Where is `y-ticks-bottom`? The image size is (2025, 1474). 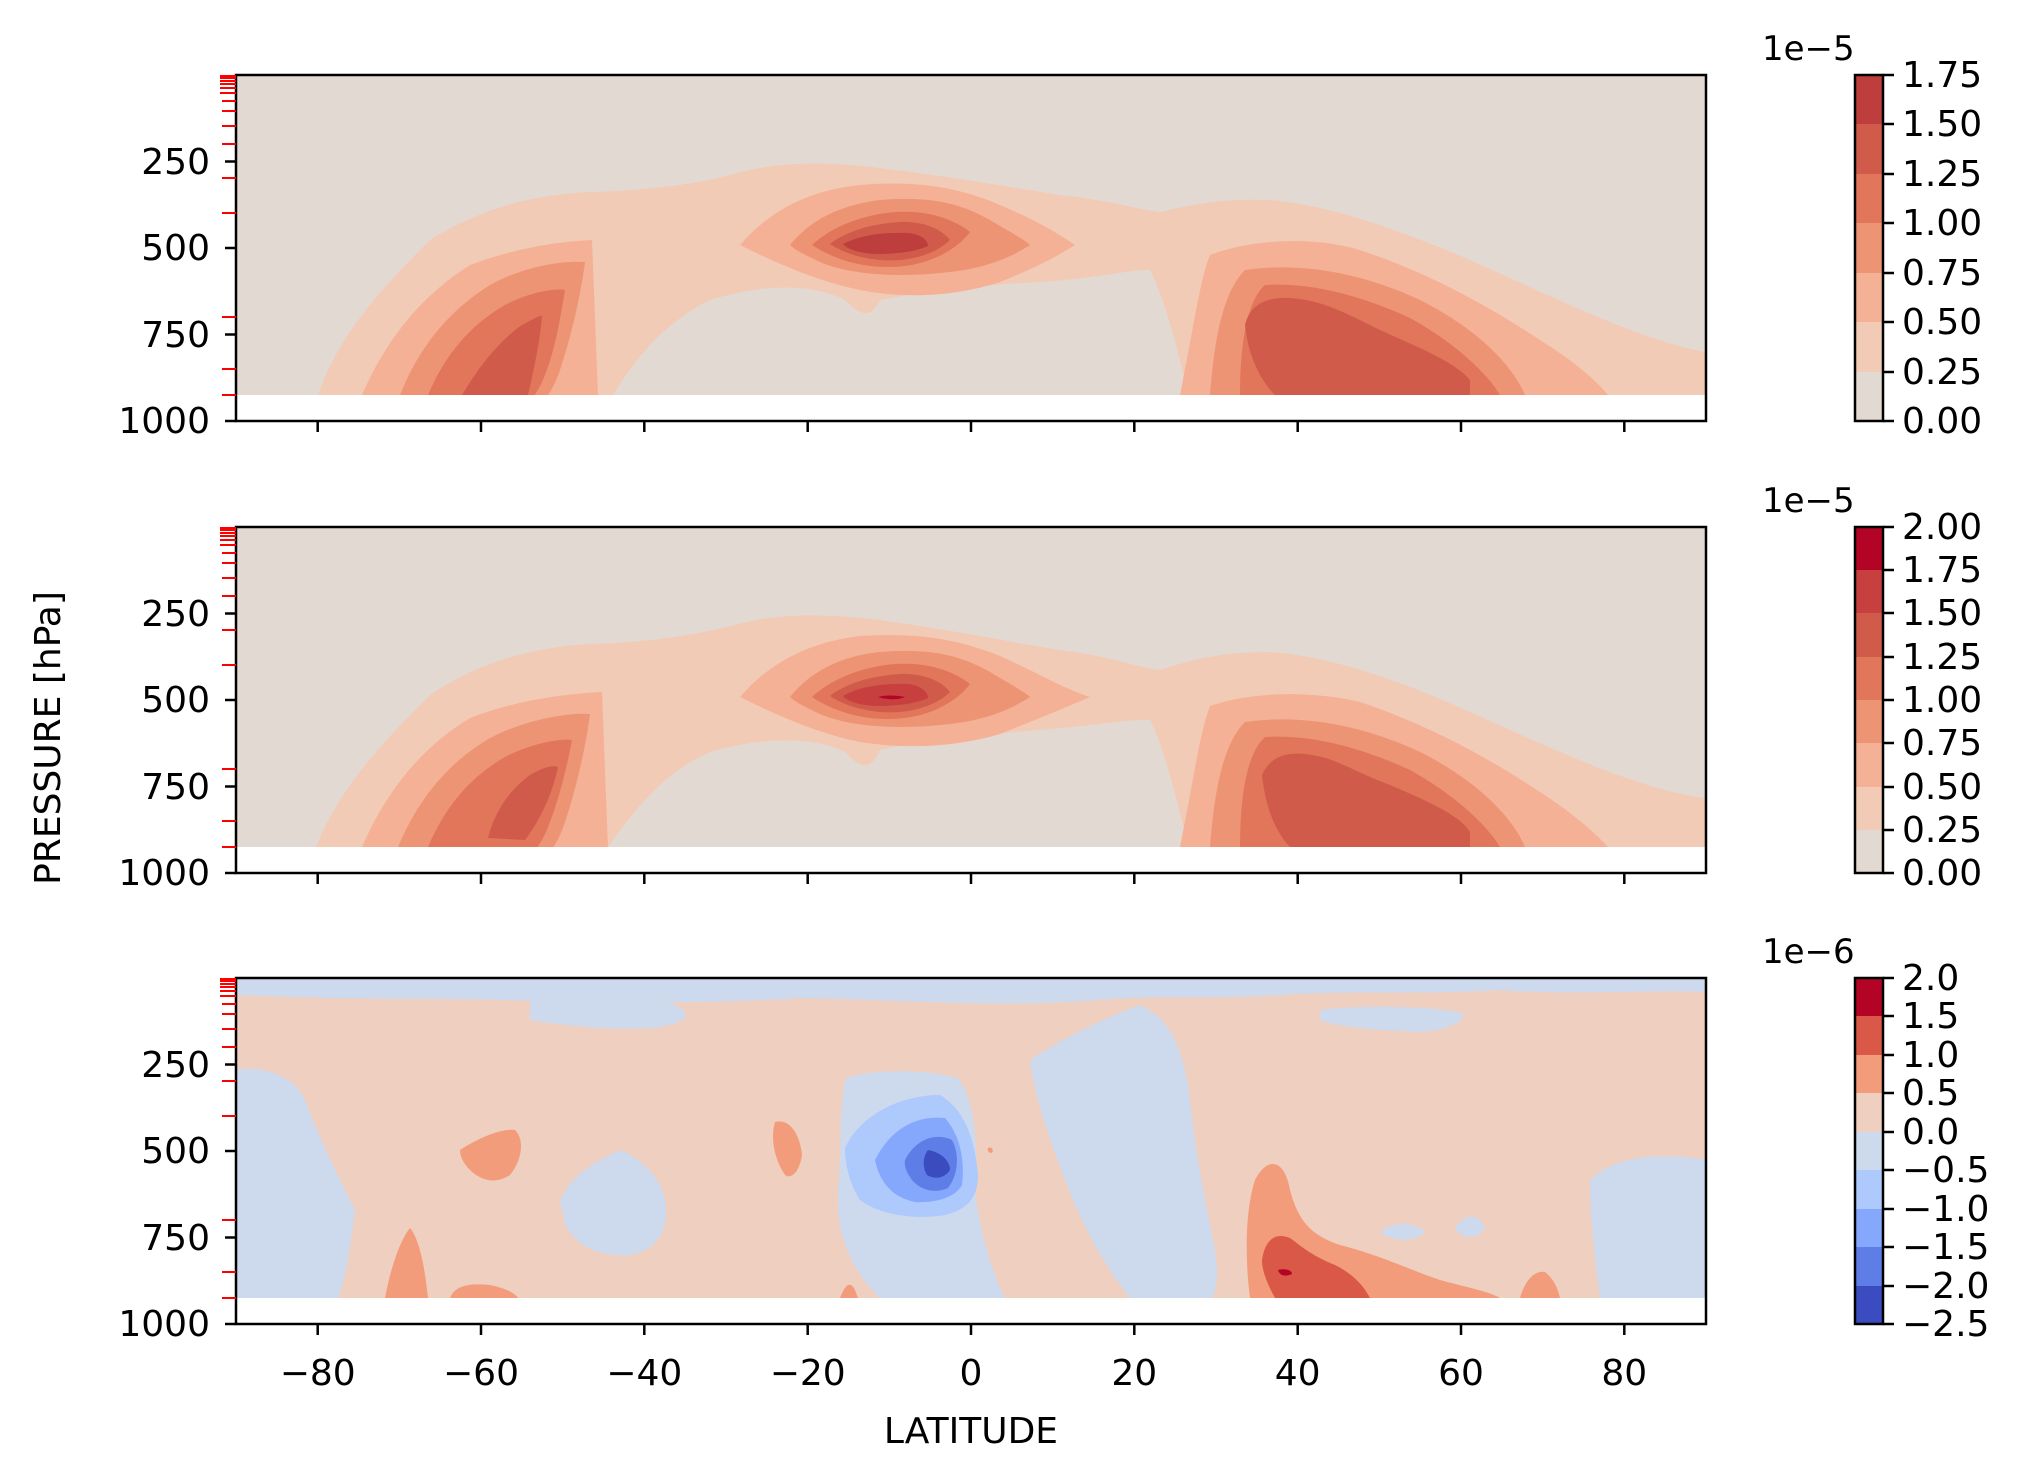
y-ticks-bottom is located at coordinates (230, 1194).